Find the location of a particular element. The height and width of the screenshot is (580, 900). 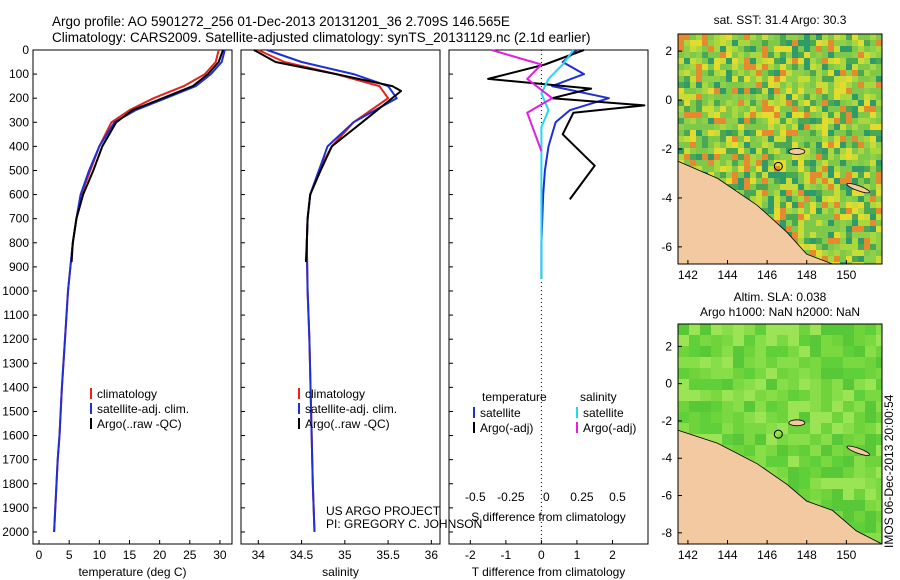

salinity-diff-tick-label: 0.5 is located at coordinates (617, 497).